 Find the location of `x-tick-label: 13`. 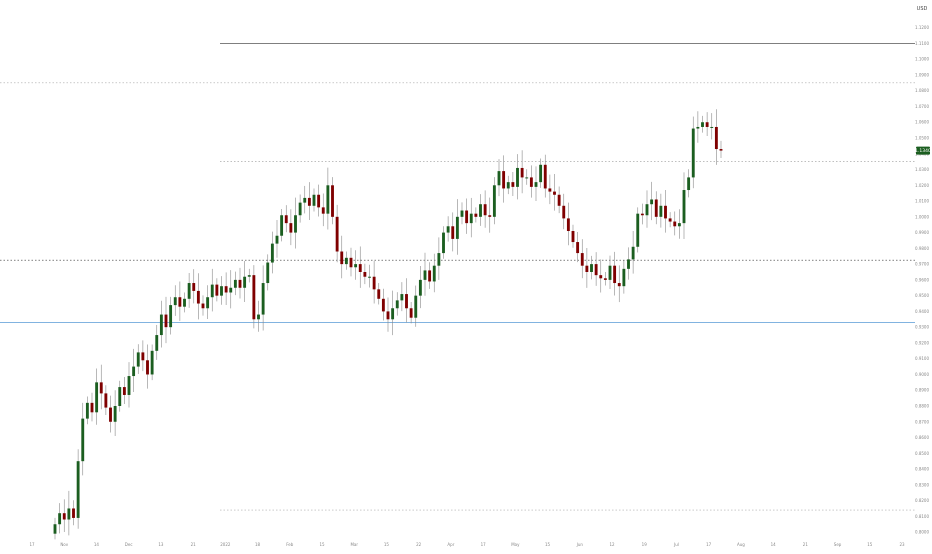

x-tick-label: 13 is located at coordinates (161, 544).